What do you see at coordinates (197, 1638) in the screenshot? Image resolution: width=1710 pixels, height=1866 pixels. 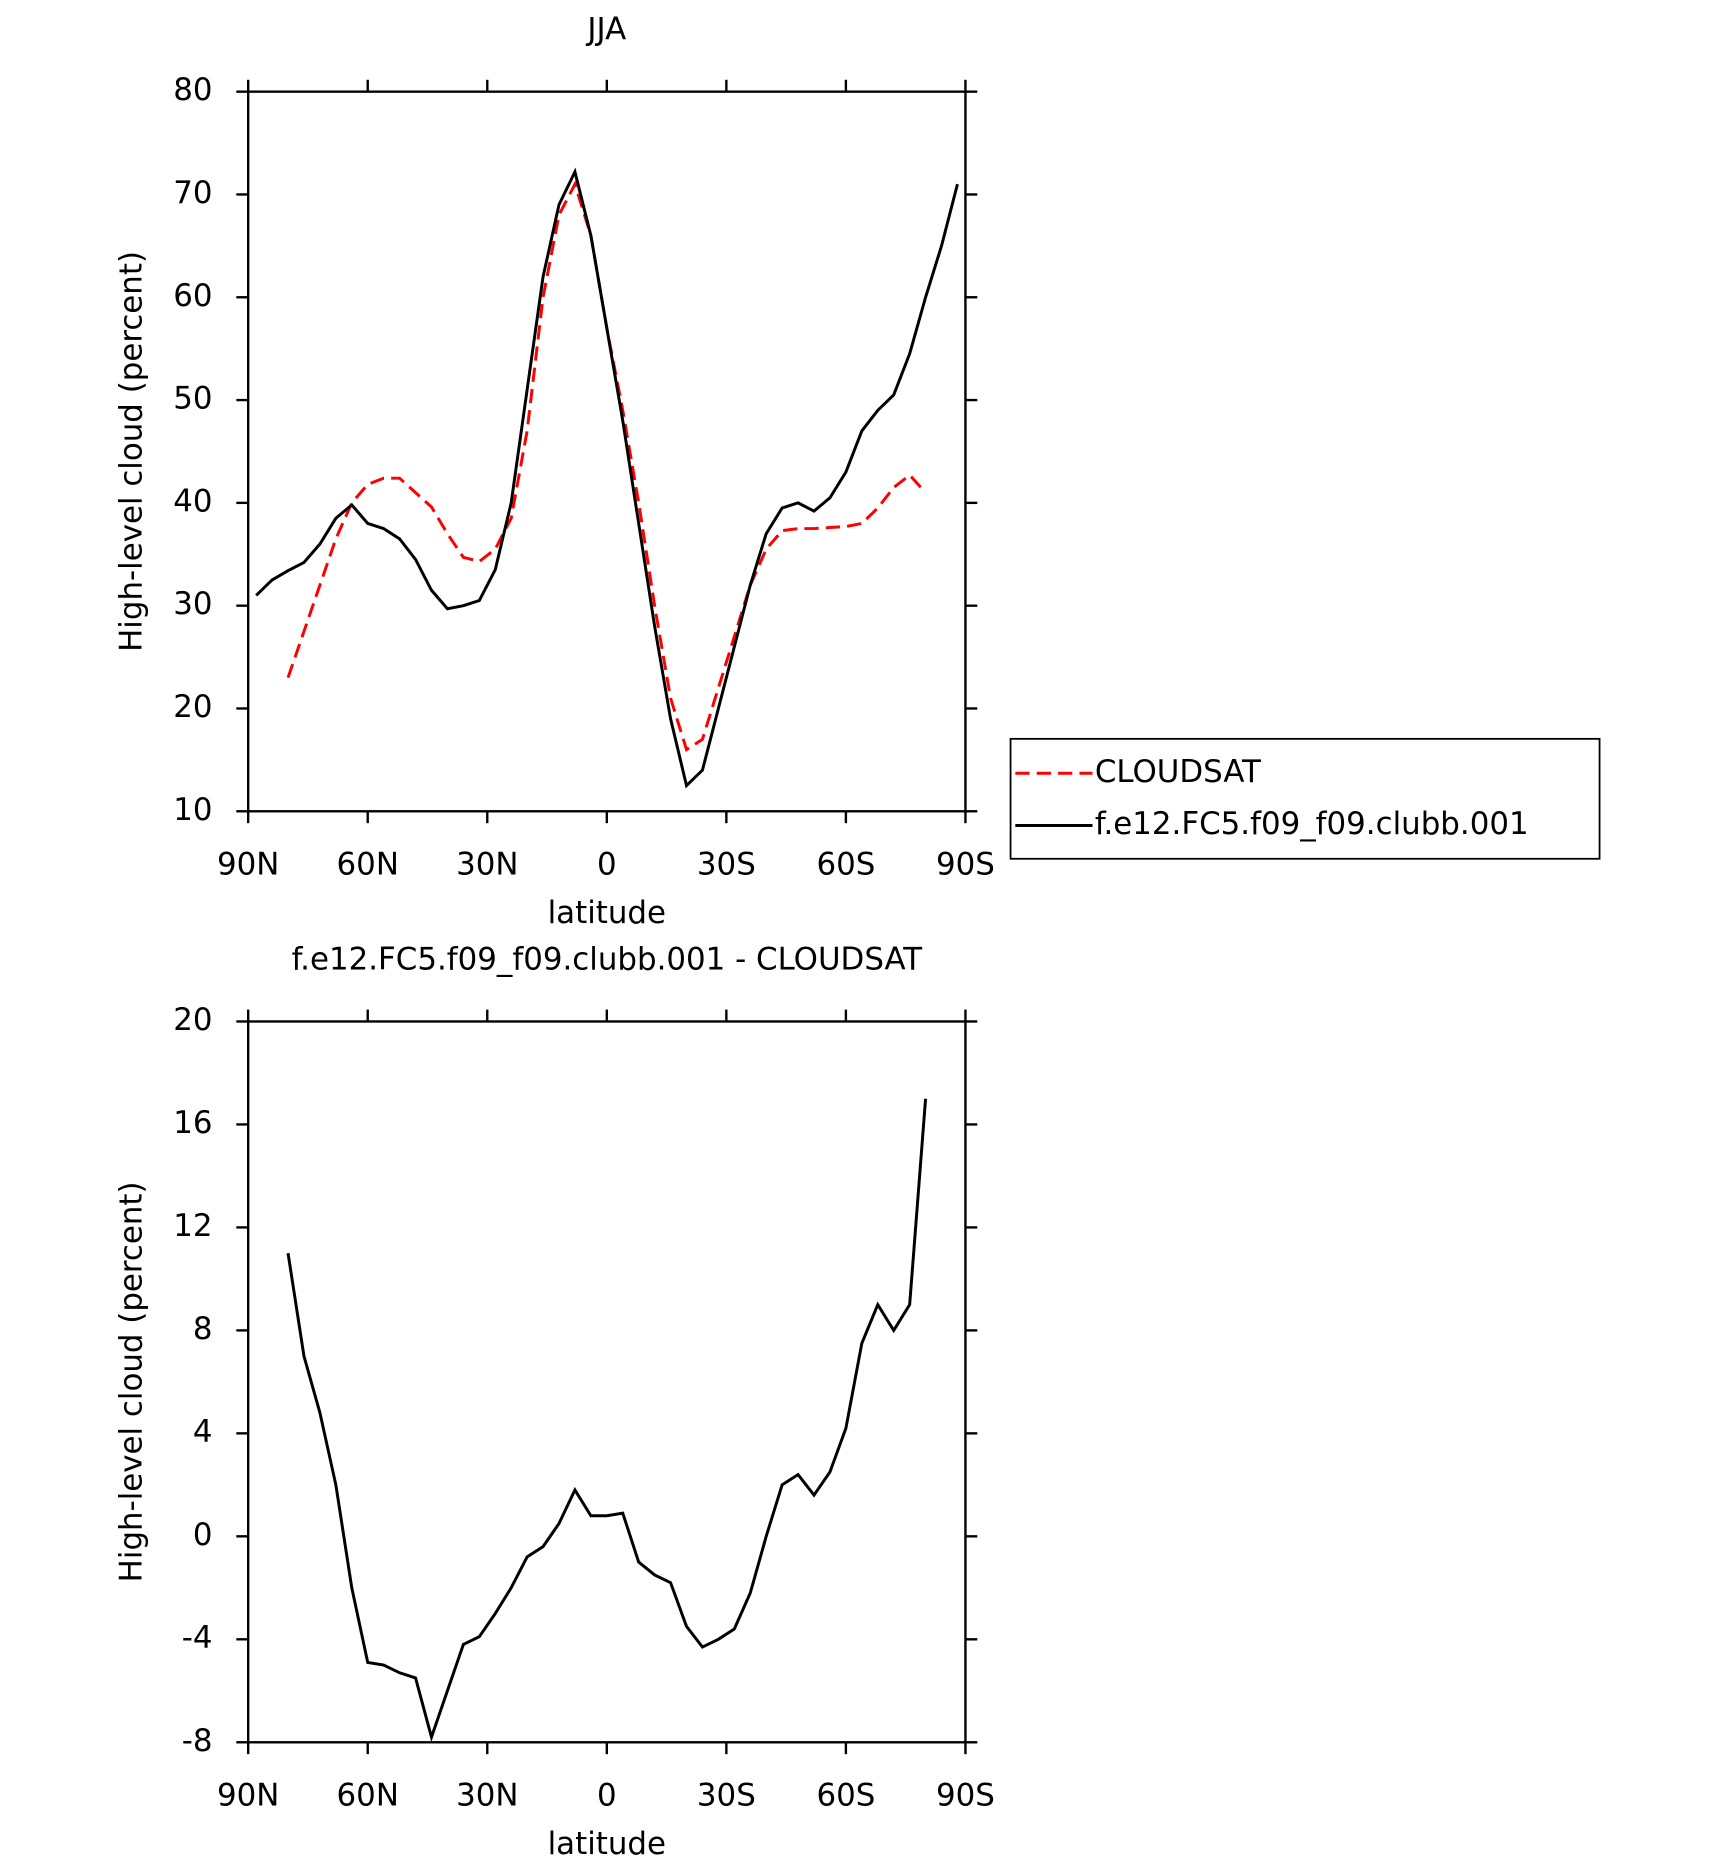 I see `y-tick-label: -4` at bounding box center [197, 1638].